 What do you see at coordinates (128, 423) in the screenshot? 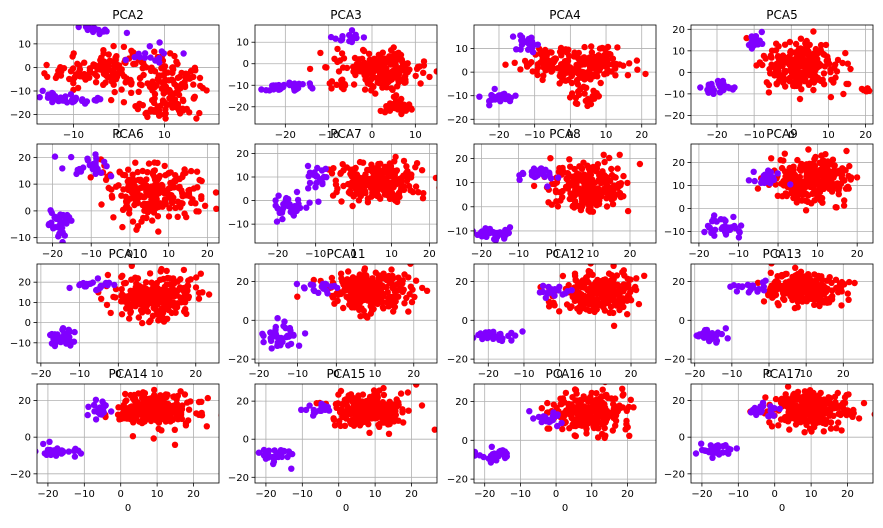
I see `points-group` at bounding box center [128, 423].